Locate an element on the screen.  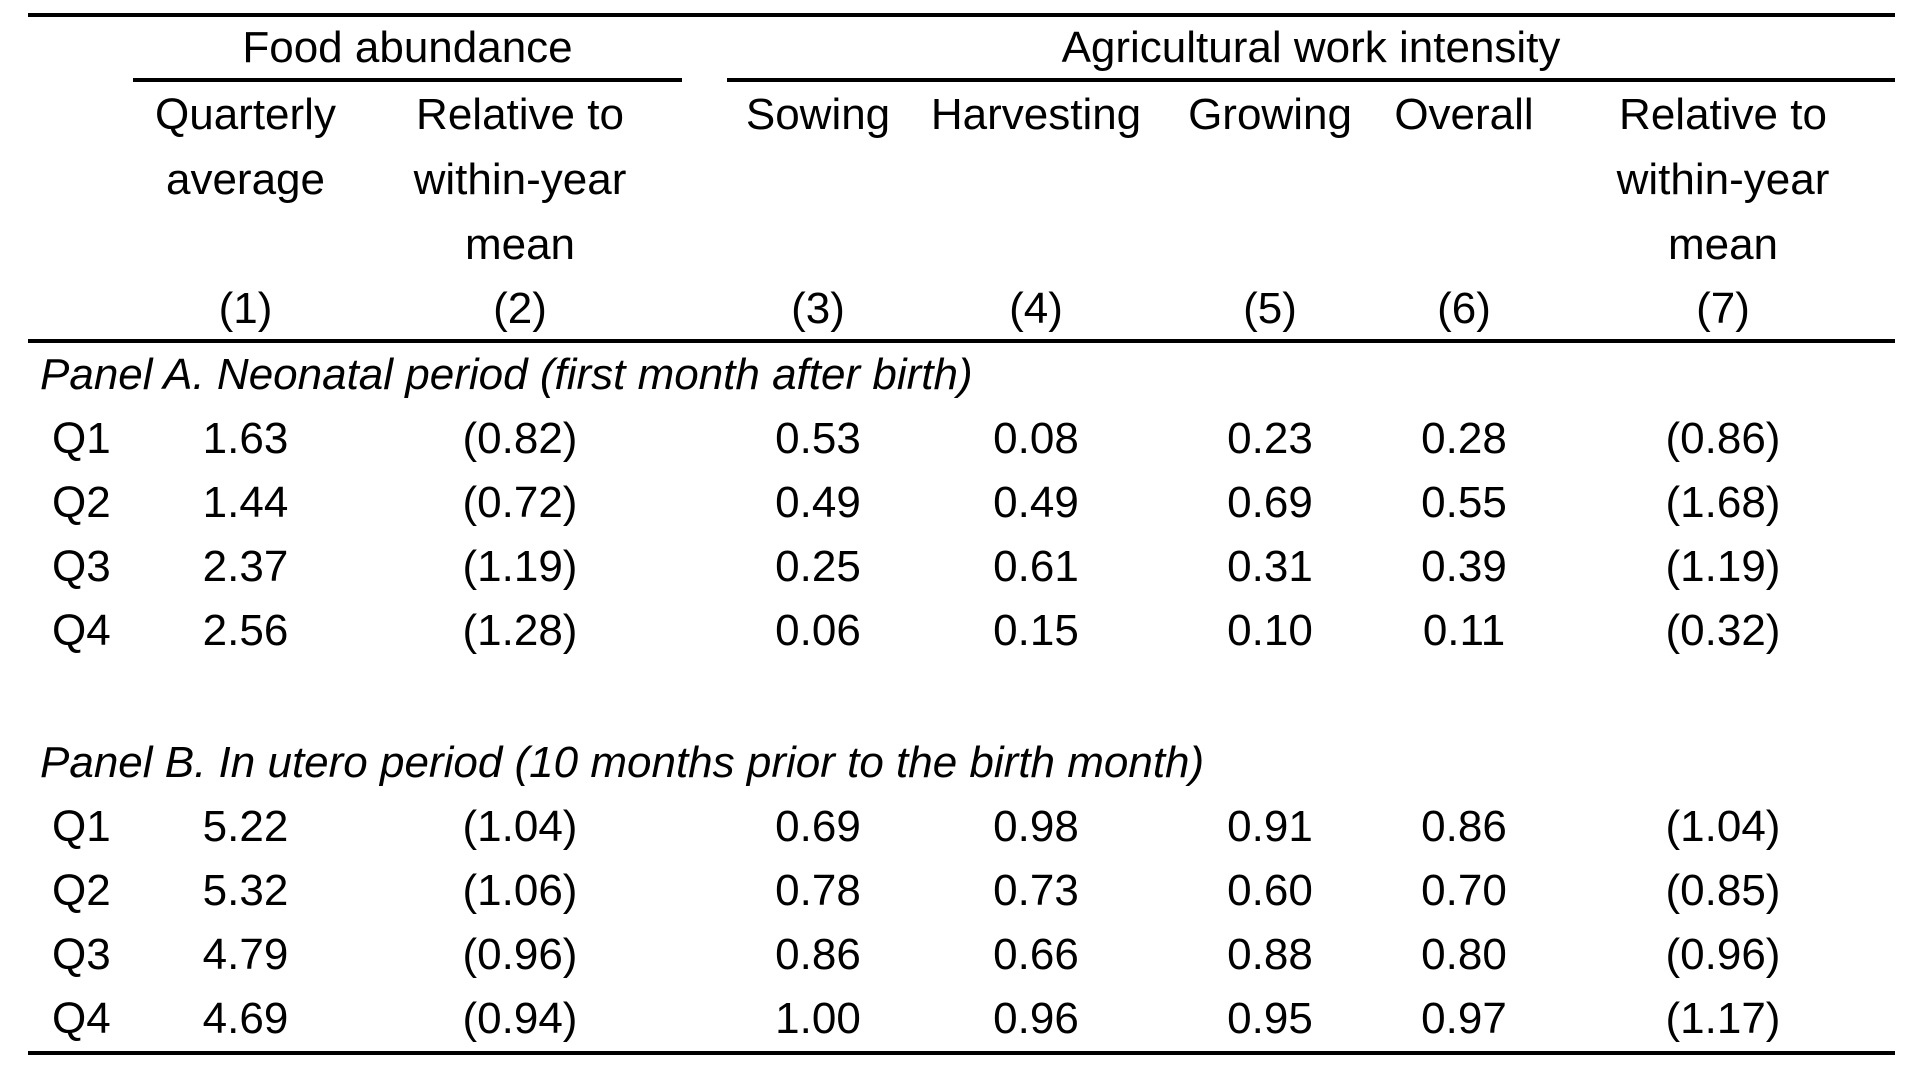
column-number-6: (6) is located at coordinates (1464, 308).